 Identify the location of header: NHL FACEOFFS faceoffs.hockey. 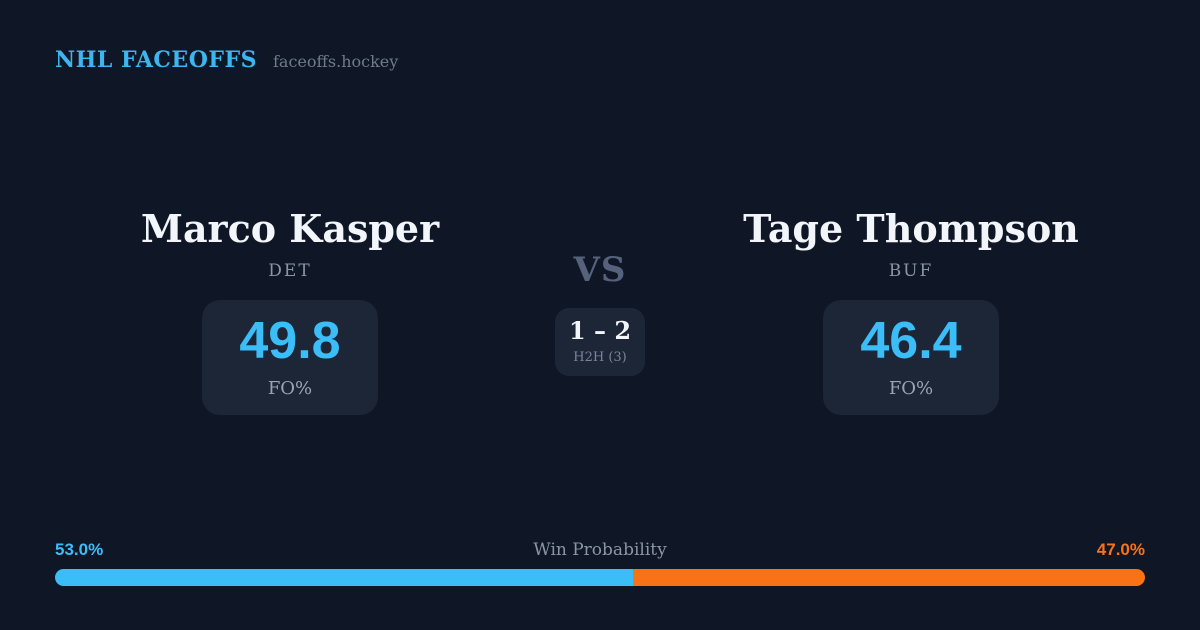
(226, 60).